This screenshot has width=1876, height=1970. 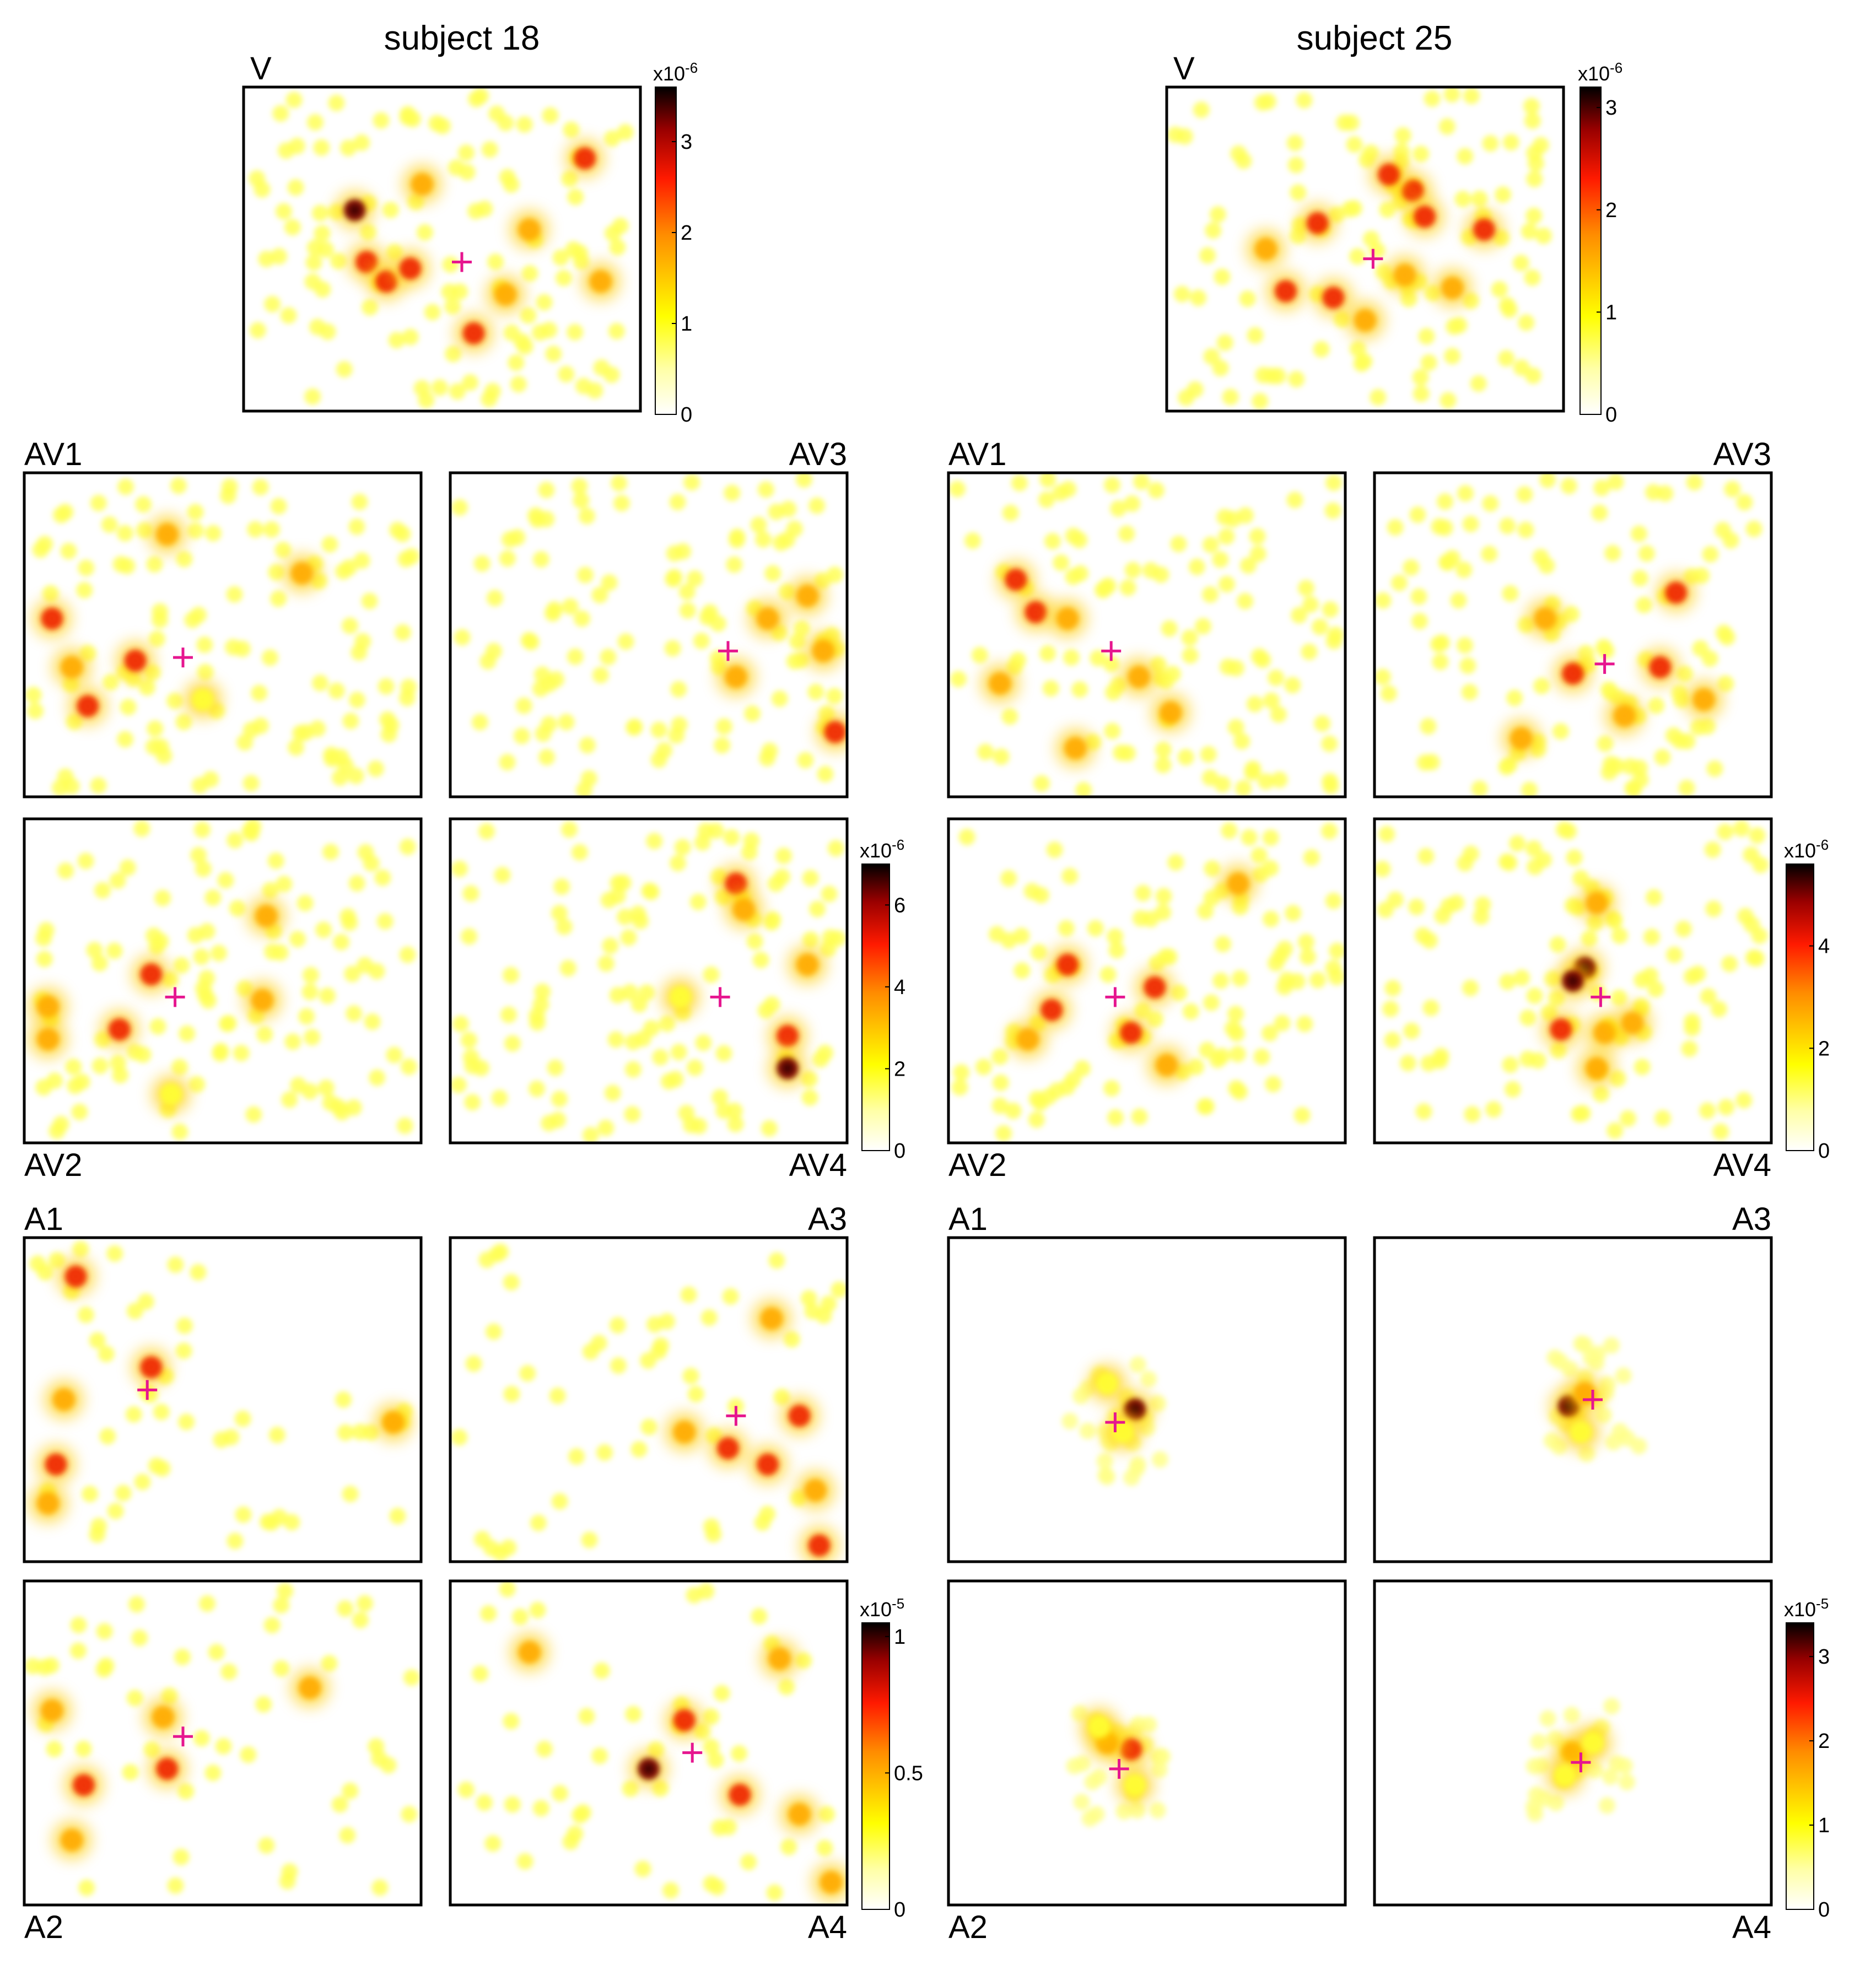 I want to click on heatmap-panel-av2: AV2, so click(x=223, y=1000).